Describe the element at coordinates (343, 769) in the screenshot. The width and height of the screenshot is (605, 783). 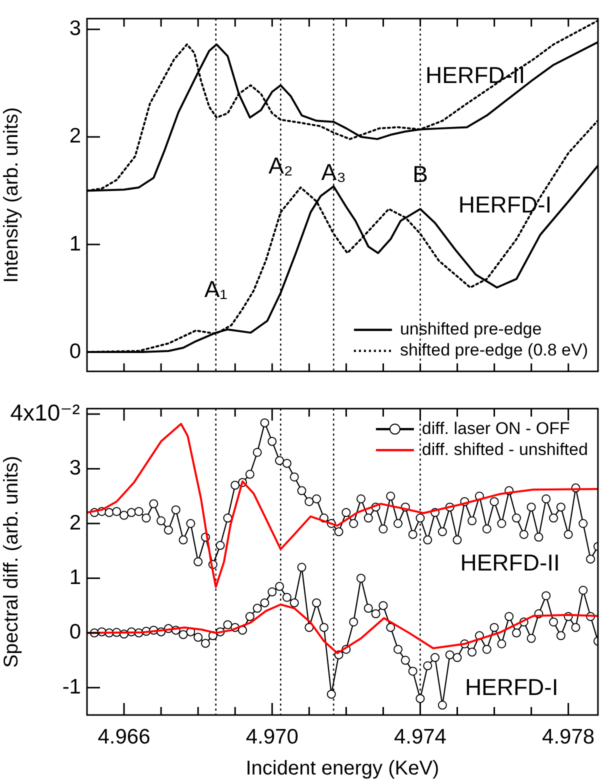
I see `x-axis-title: Incident energy (KeV)` at that location.